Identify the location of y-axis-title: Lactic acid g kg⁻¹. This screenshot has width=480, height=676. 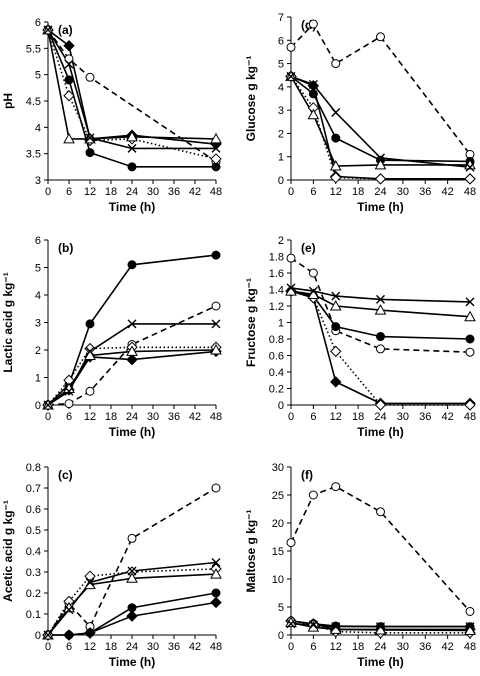
(8, 322).